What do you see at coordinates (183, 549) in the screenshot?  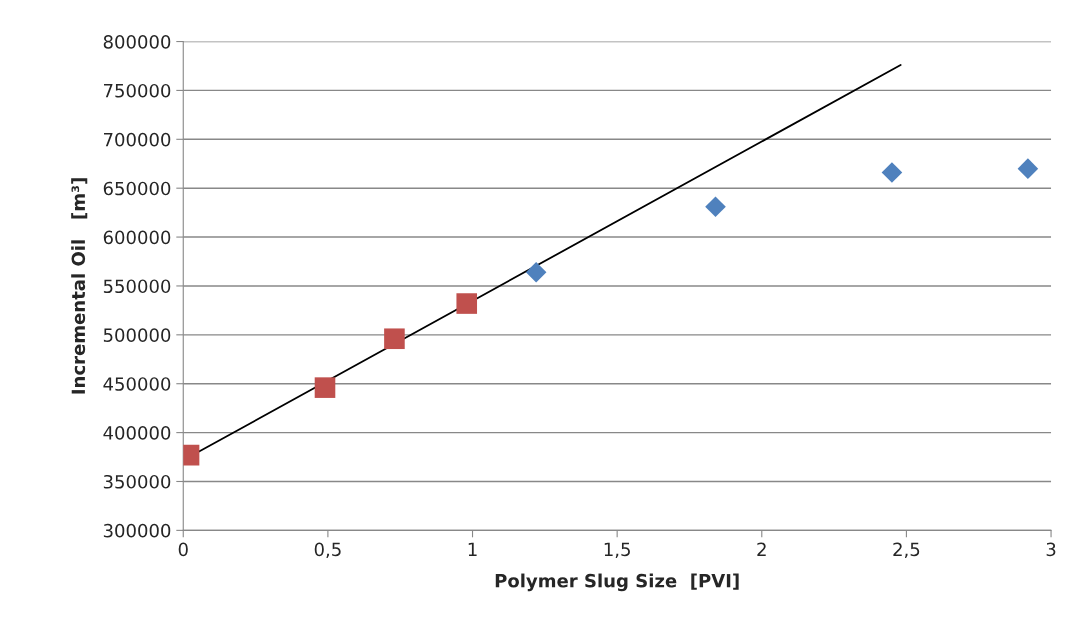 I see `x-tick-label: 0` at bounding box center [183, 549].